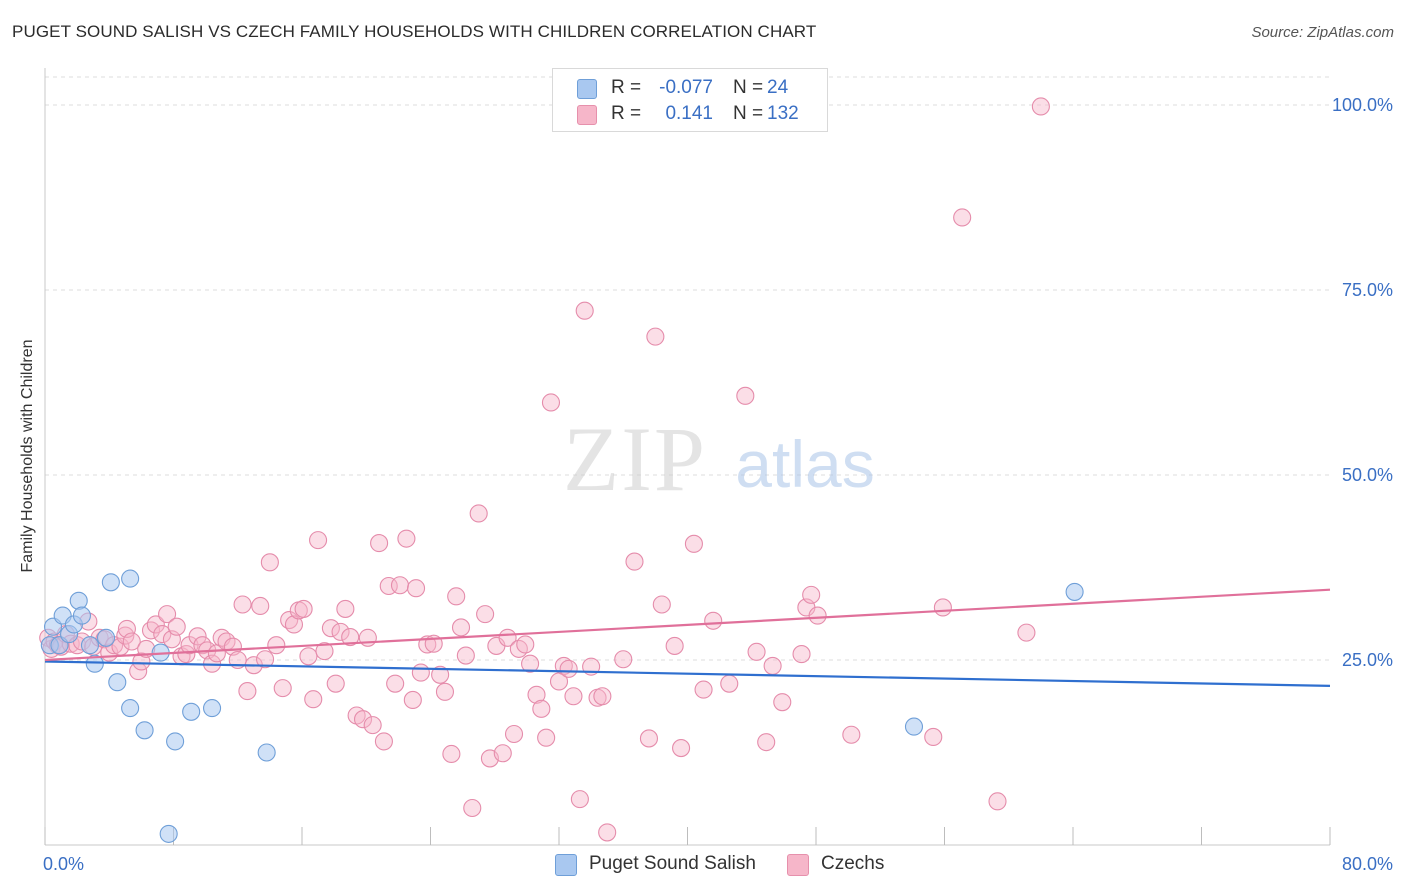 This screenshot has height=892, width=1406. What do you see at coordinates (1362, 105) in the screenshot?
I see `y-tick-label: 100.0%` at bounding box center [1362, 105].